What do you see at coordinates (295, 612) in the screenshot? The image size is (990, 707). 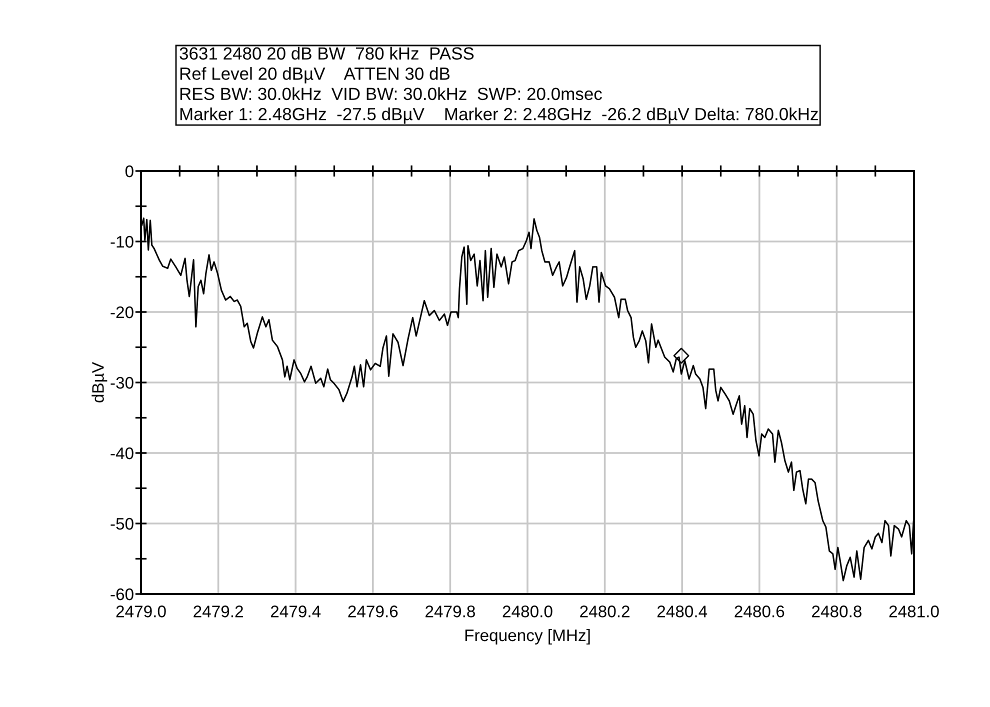 I see `x-tick-label: 2479.4` at bounding box center [295, 612].